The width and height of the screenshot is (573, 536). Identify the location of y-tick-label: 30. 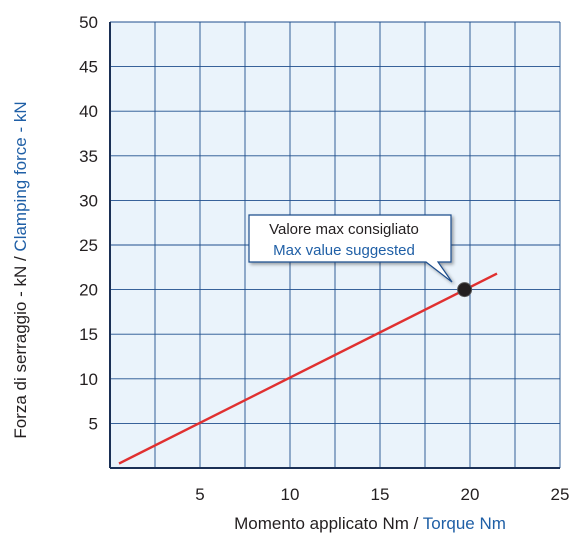
(88, 200).